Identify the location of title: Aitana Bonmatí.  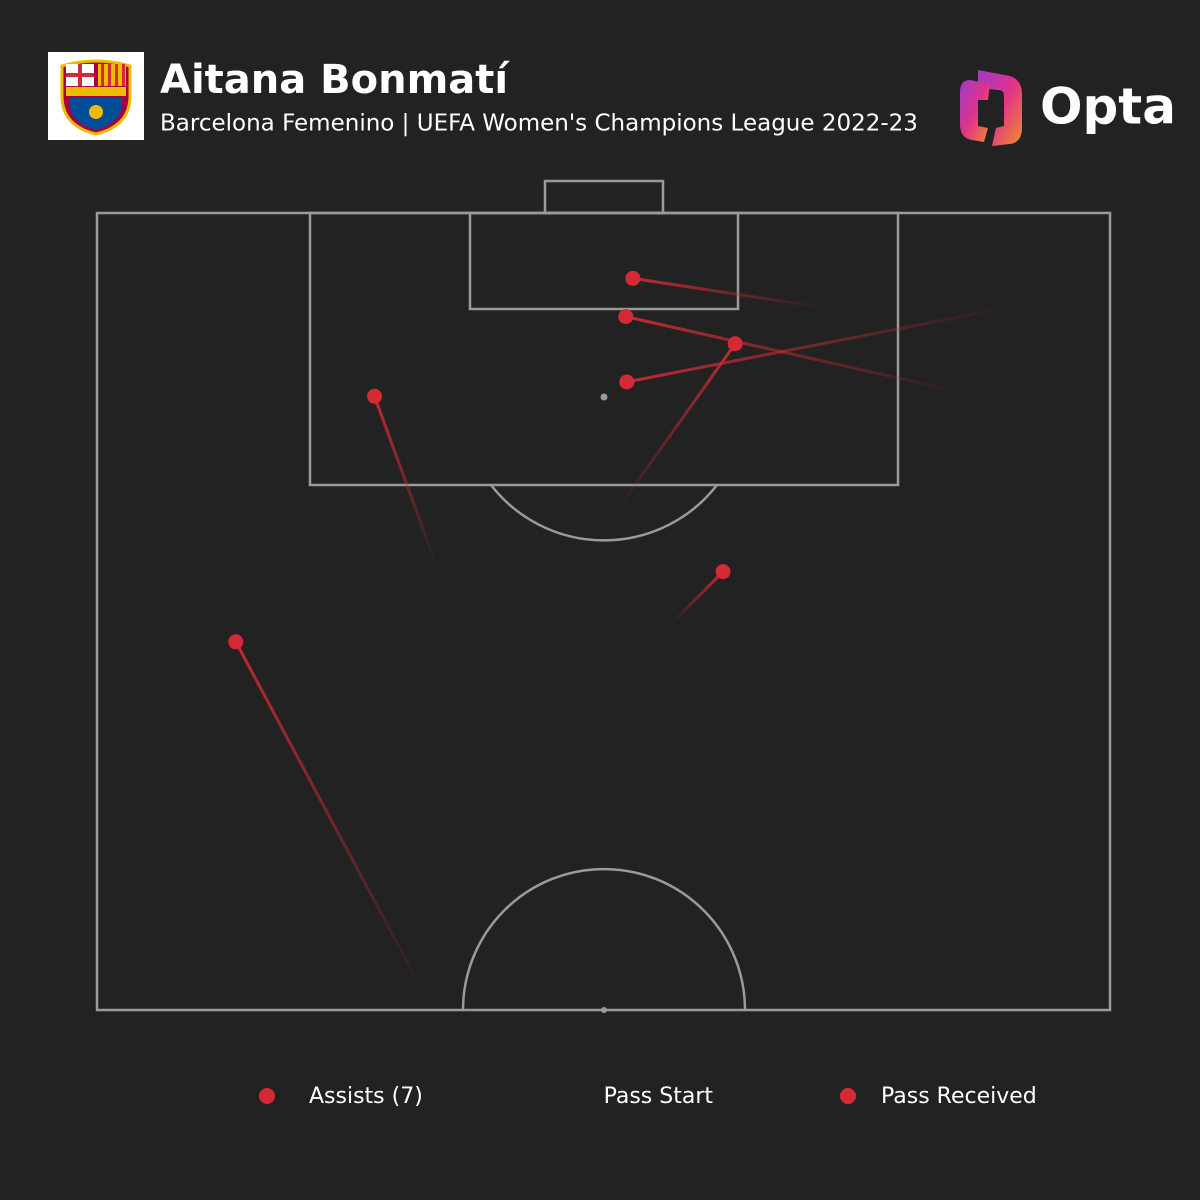
(335, 80).